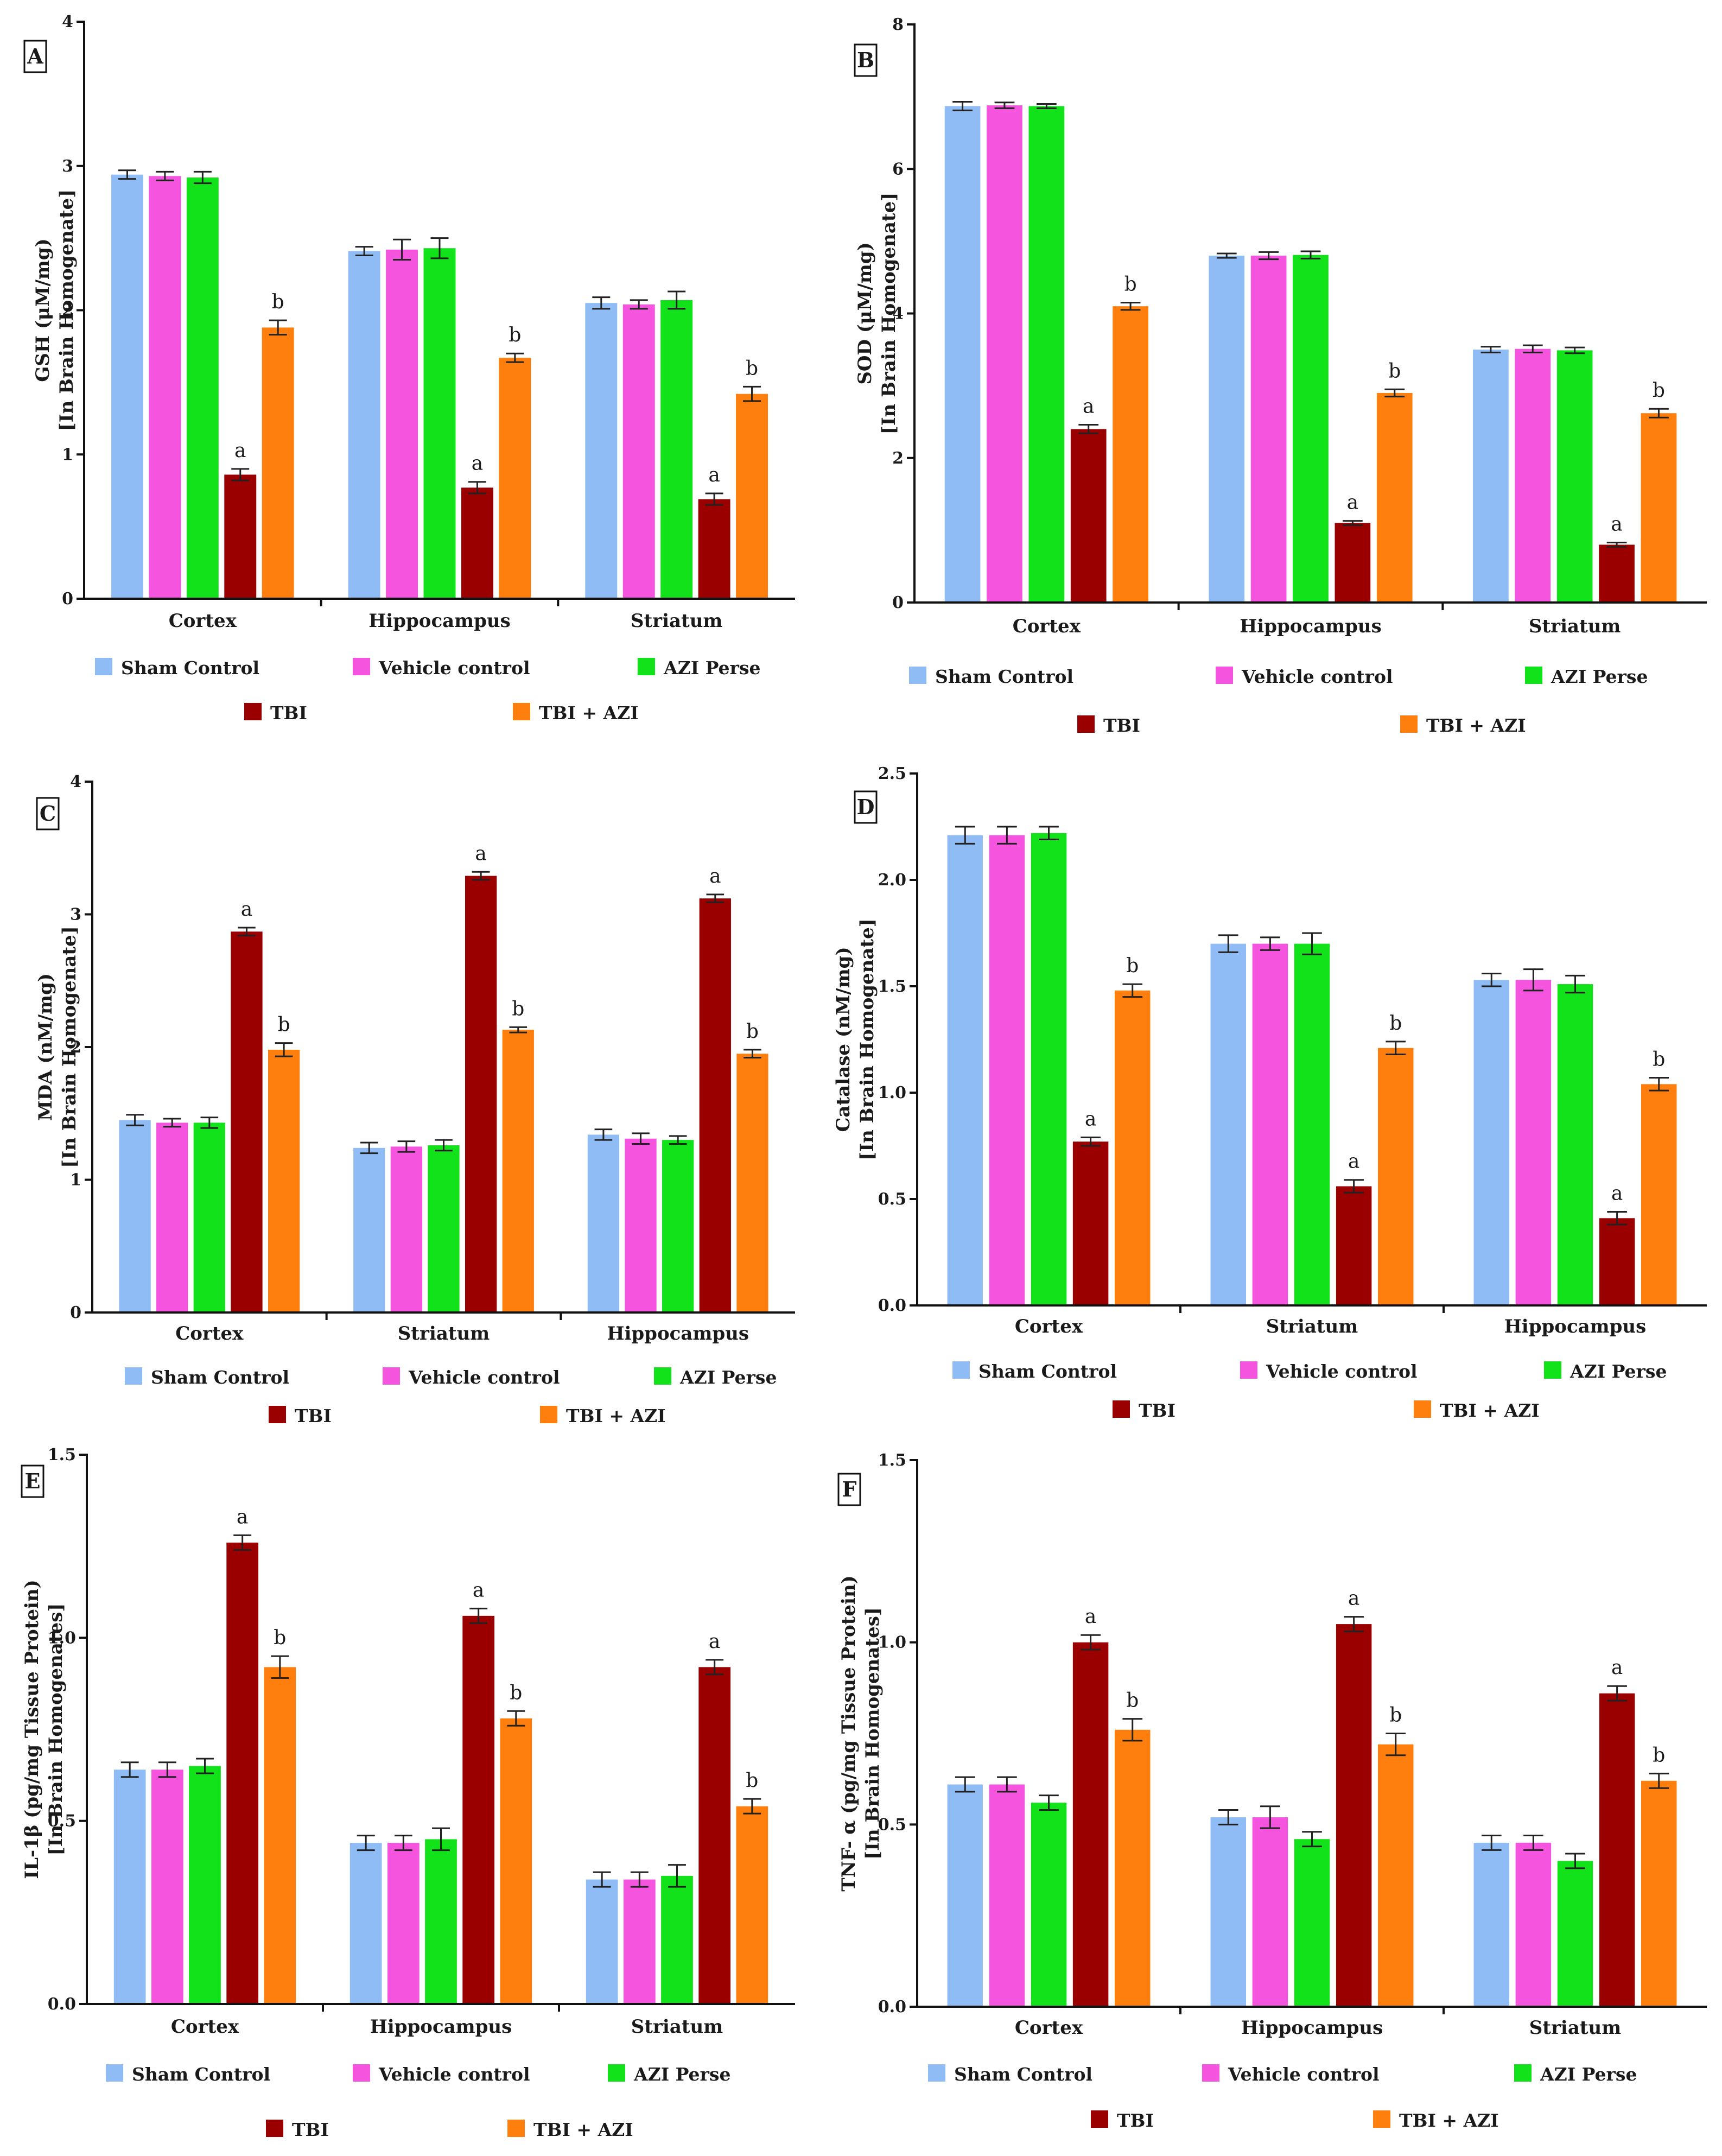 Image resolution: width=1722 pixels, height=2156 pixels. Describe the element at coordinates (898, 314) in the screenshot. I see `y-tick-label: 4` at that location.